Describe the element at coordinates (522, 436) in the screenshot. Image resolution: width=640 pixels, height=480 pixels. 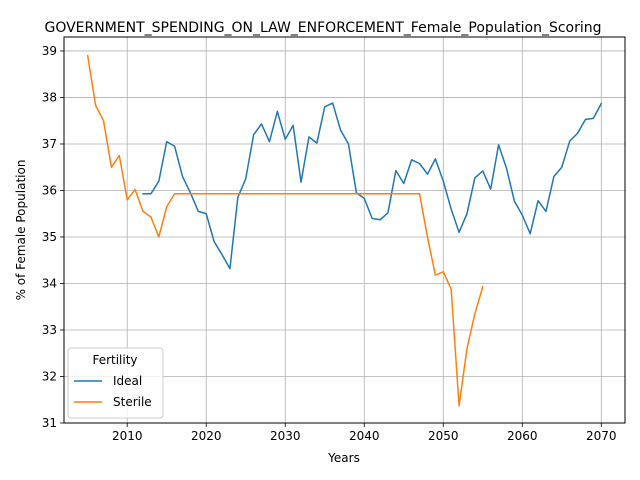
I see `x-tick-label: 2060` at that location.